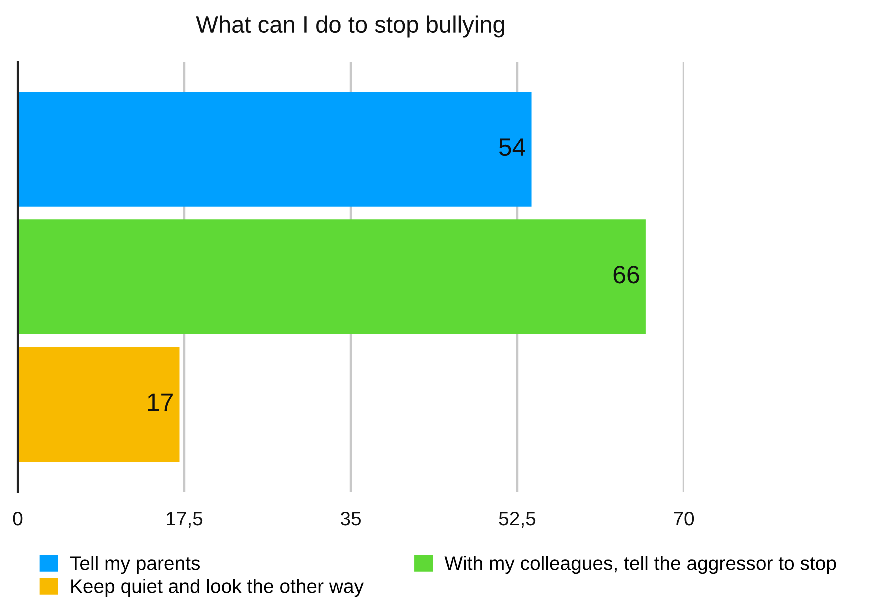 The image size is (871, 603). Describe the element at coordinates (640, 565) in the screenshot. I see `legend-label: With my colleagues, tell the aggressor to stop` at that location.